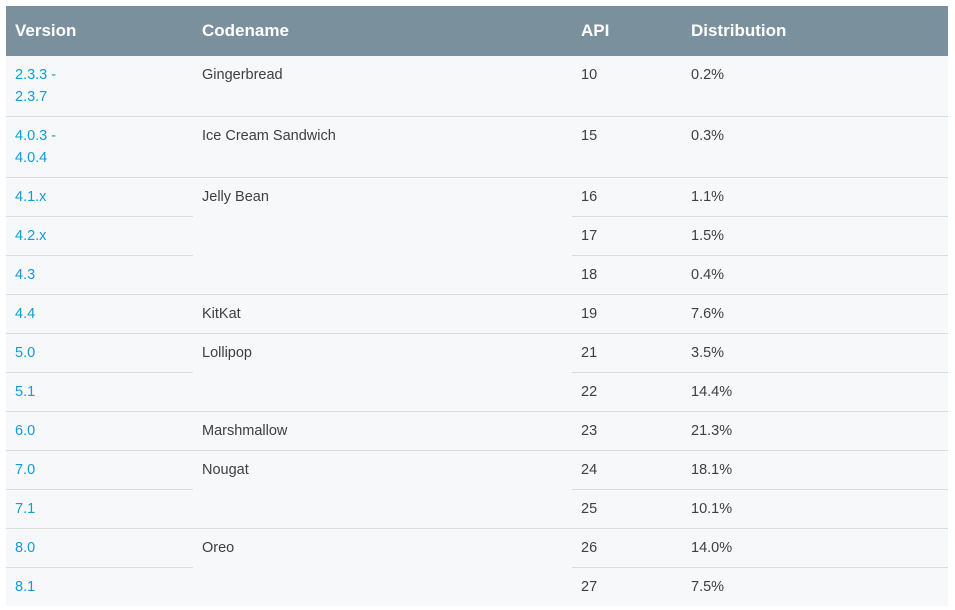  What do you see at coordinates (627, 470) in the screenshot?
I see `api-cell: 24` at bounding box center [627, 470].